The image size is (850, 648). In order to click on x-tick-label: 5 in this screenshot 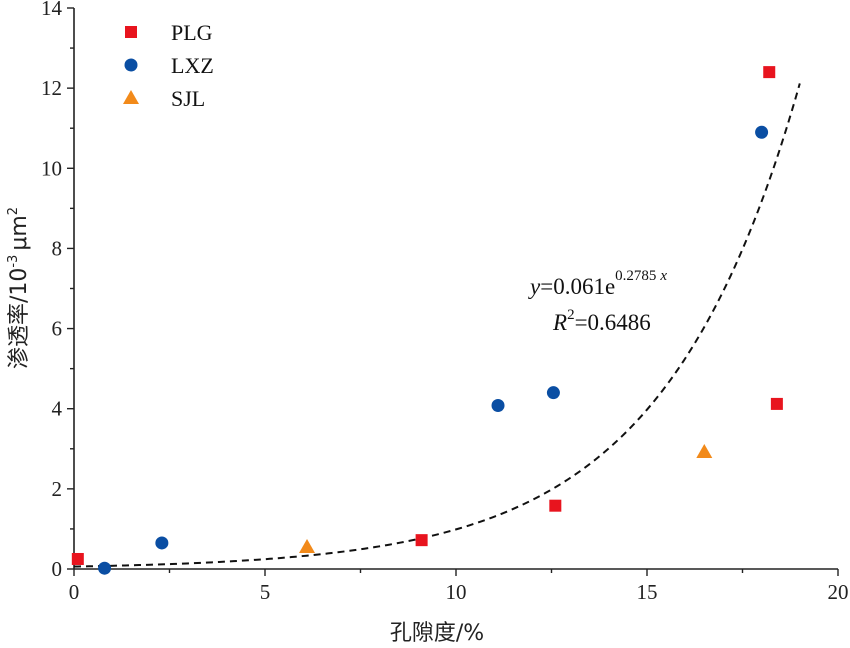, I will do `click(265, 592)`.